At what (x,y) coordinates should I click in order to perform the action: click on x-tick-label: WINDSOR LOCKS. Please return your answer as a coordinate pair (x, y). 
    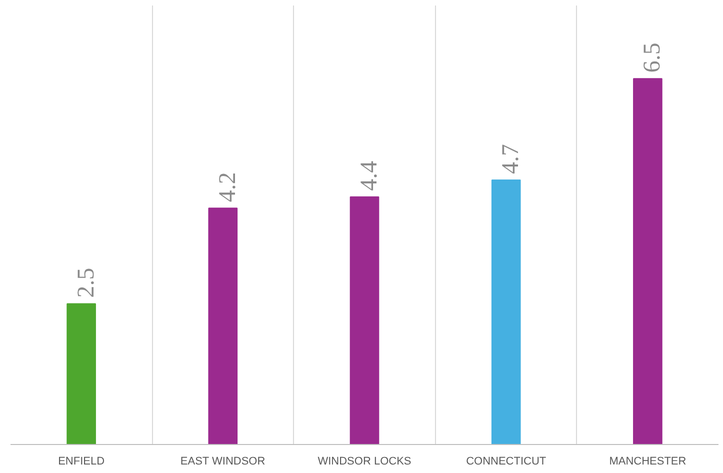
    Looking at the image, I should click on (365, 462).